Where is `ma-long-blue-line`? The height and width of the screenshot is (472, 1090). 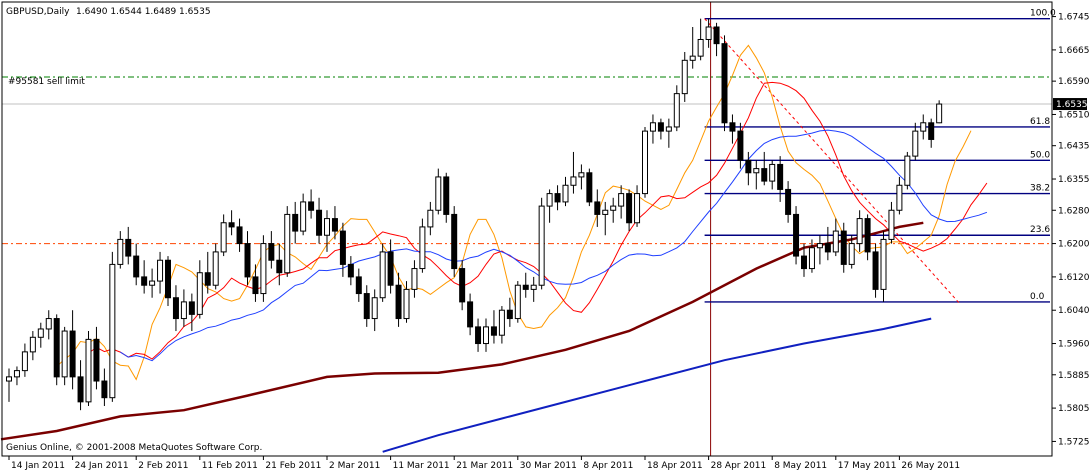 ma-long-blue-line is located at coordinates (657, 385).